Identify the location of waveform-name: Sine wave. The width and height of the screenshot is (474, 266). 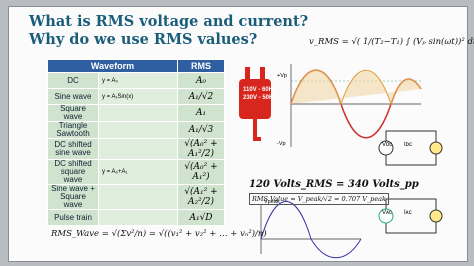
(73, 96).